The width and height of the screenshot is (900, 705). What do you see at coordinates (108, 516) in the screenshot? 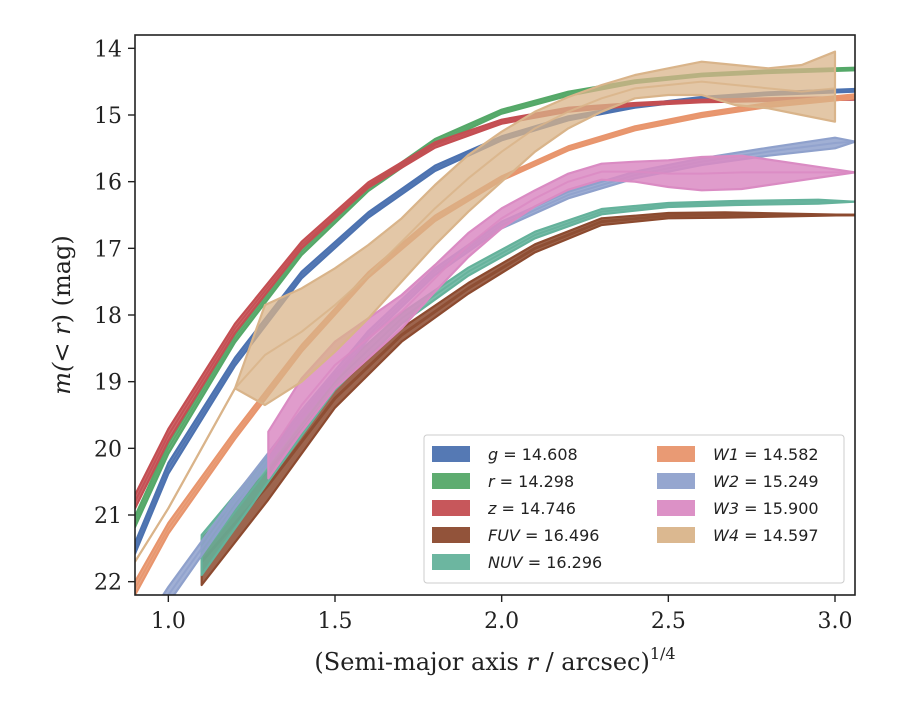
I see `y-tick-label: 21` at bounding box center [108, 516].